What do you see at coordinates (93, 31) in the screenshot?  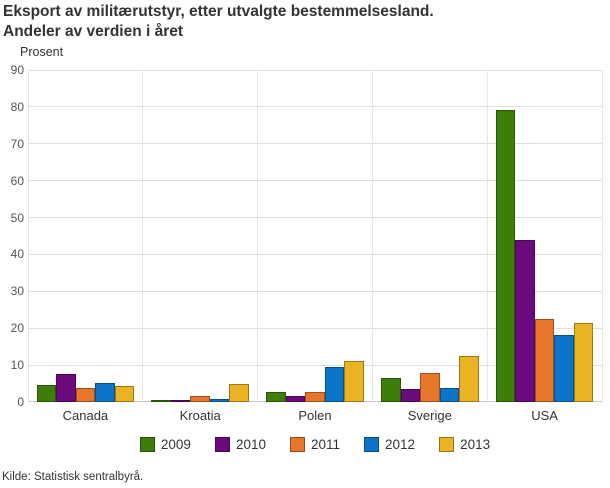 I see `chart-title-line2: Andeler av verdien i året` at bounding box center [93, 31].